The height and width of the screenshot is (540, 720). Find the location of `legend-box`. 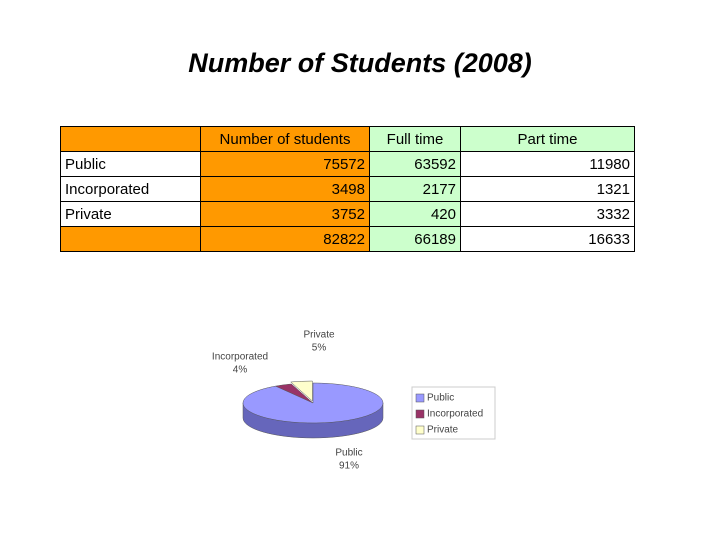

legend-box is located at coordinates (453, 413).